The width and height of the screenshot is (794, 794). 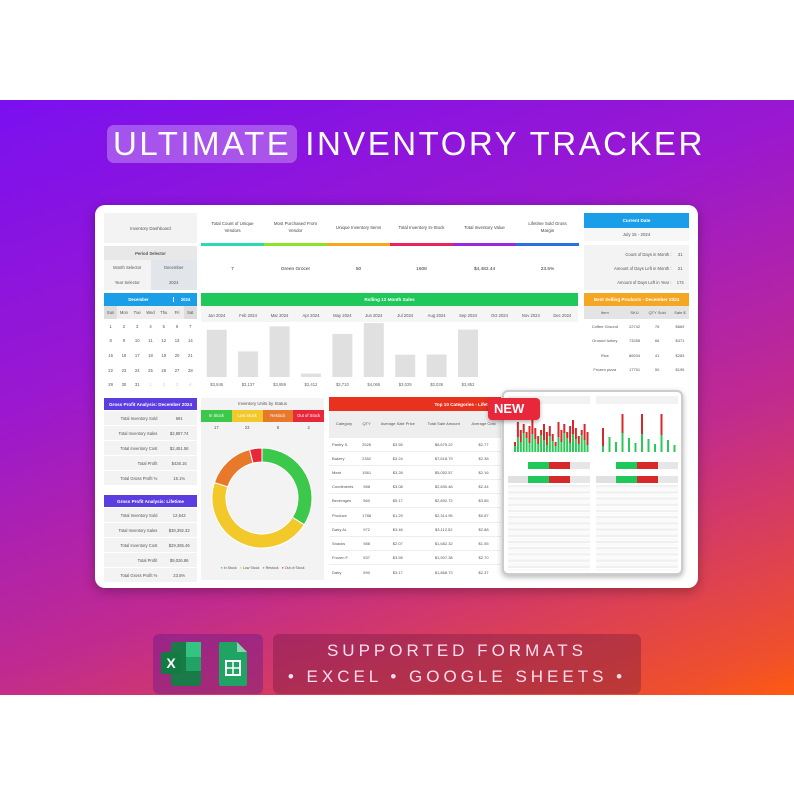 I want to click on date-stat: Amount of Days Left in Year : 174, so click(x=636, y=282).